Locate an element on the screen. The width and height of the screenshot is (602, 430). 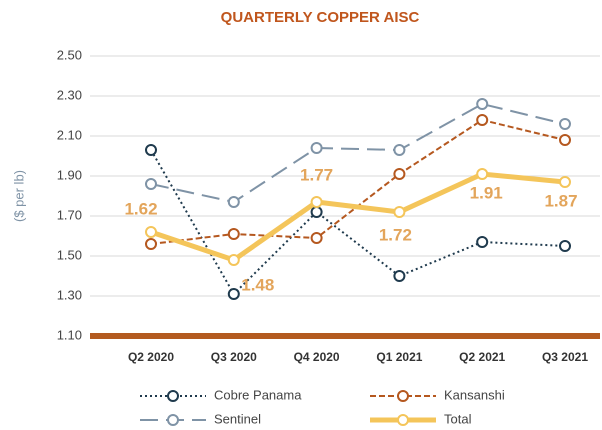
data-label: 1.77 is located at coordinates (316, 174).